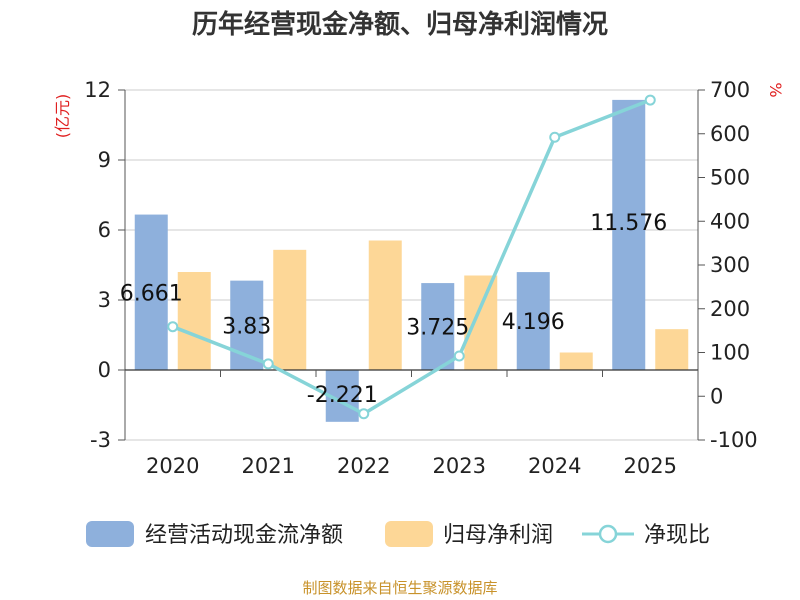 The width and height of the screenshot is (800, 600). What do you see at coordinates (399, 588) in the screenshot?
I see `source-note: 制图数据来自恒生聚源数据库` at bounding box center [399, 588].